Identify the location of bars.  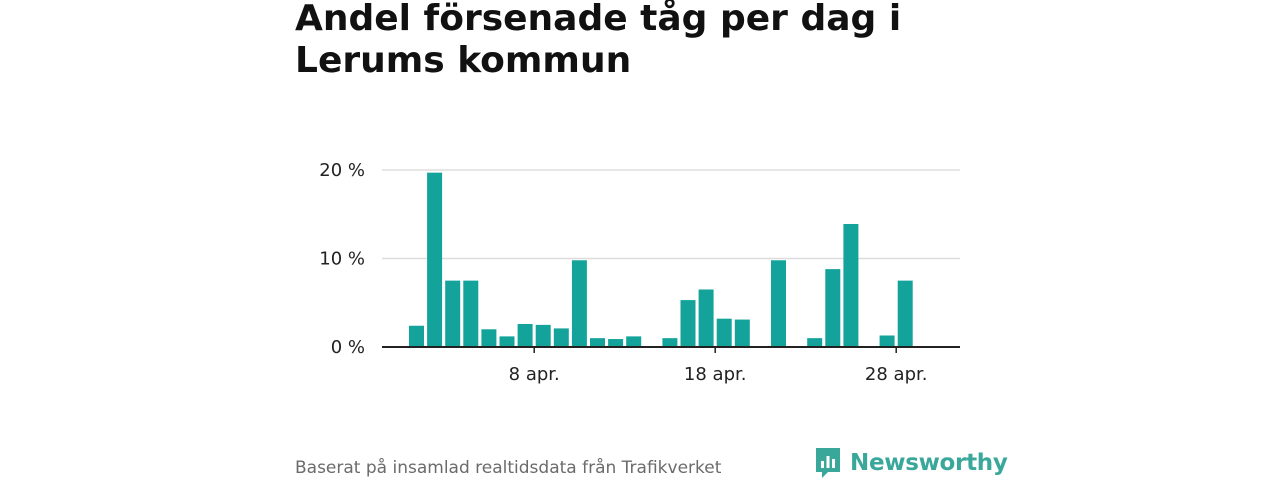
(661, 259).